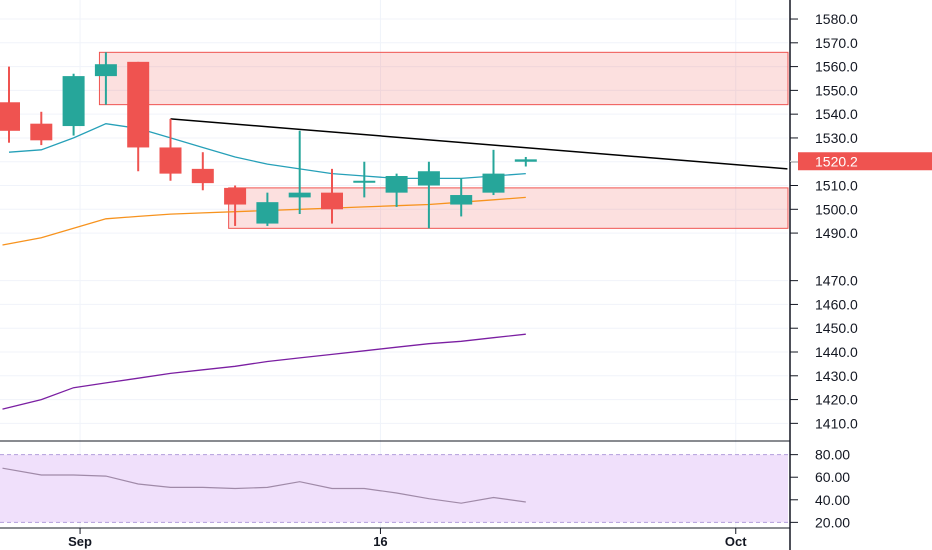  I want to click on y-tick-label: 1490.0, so click(836, 233).